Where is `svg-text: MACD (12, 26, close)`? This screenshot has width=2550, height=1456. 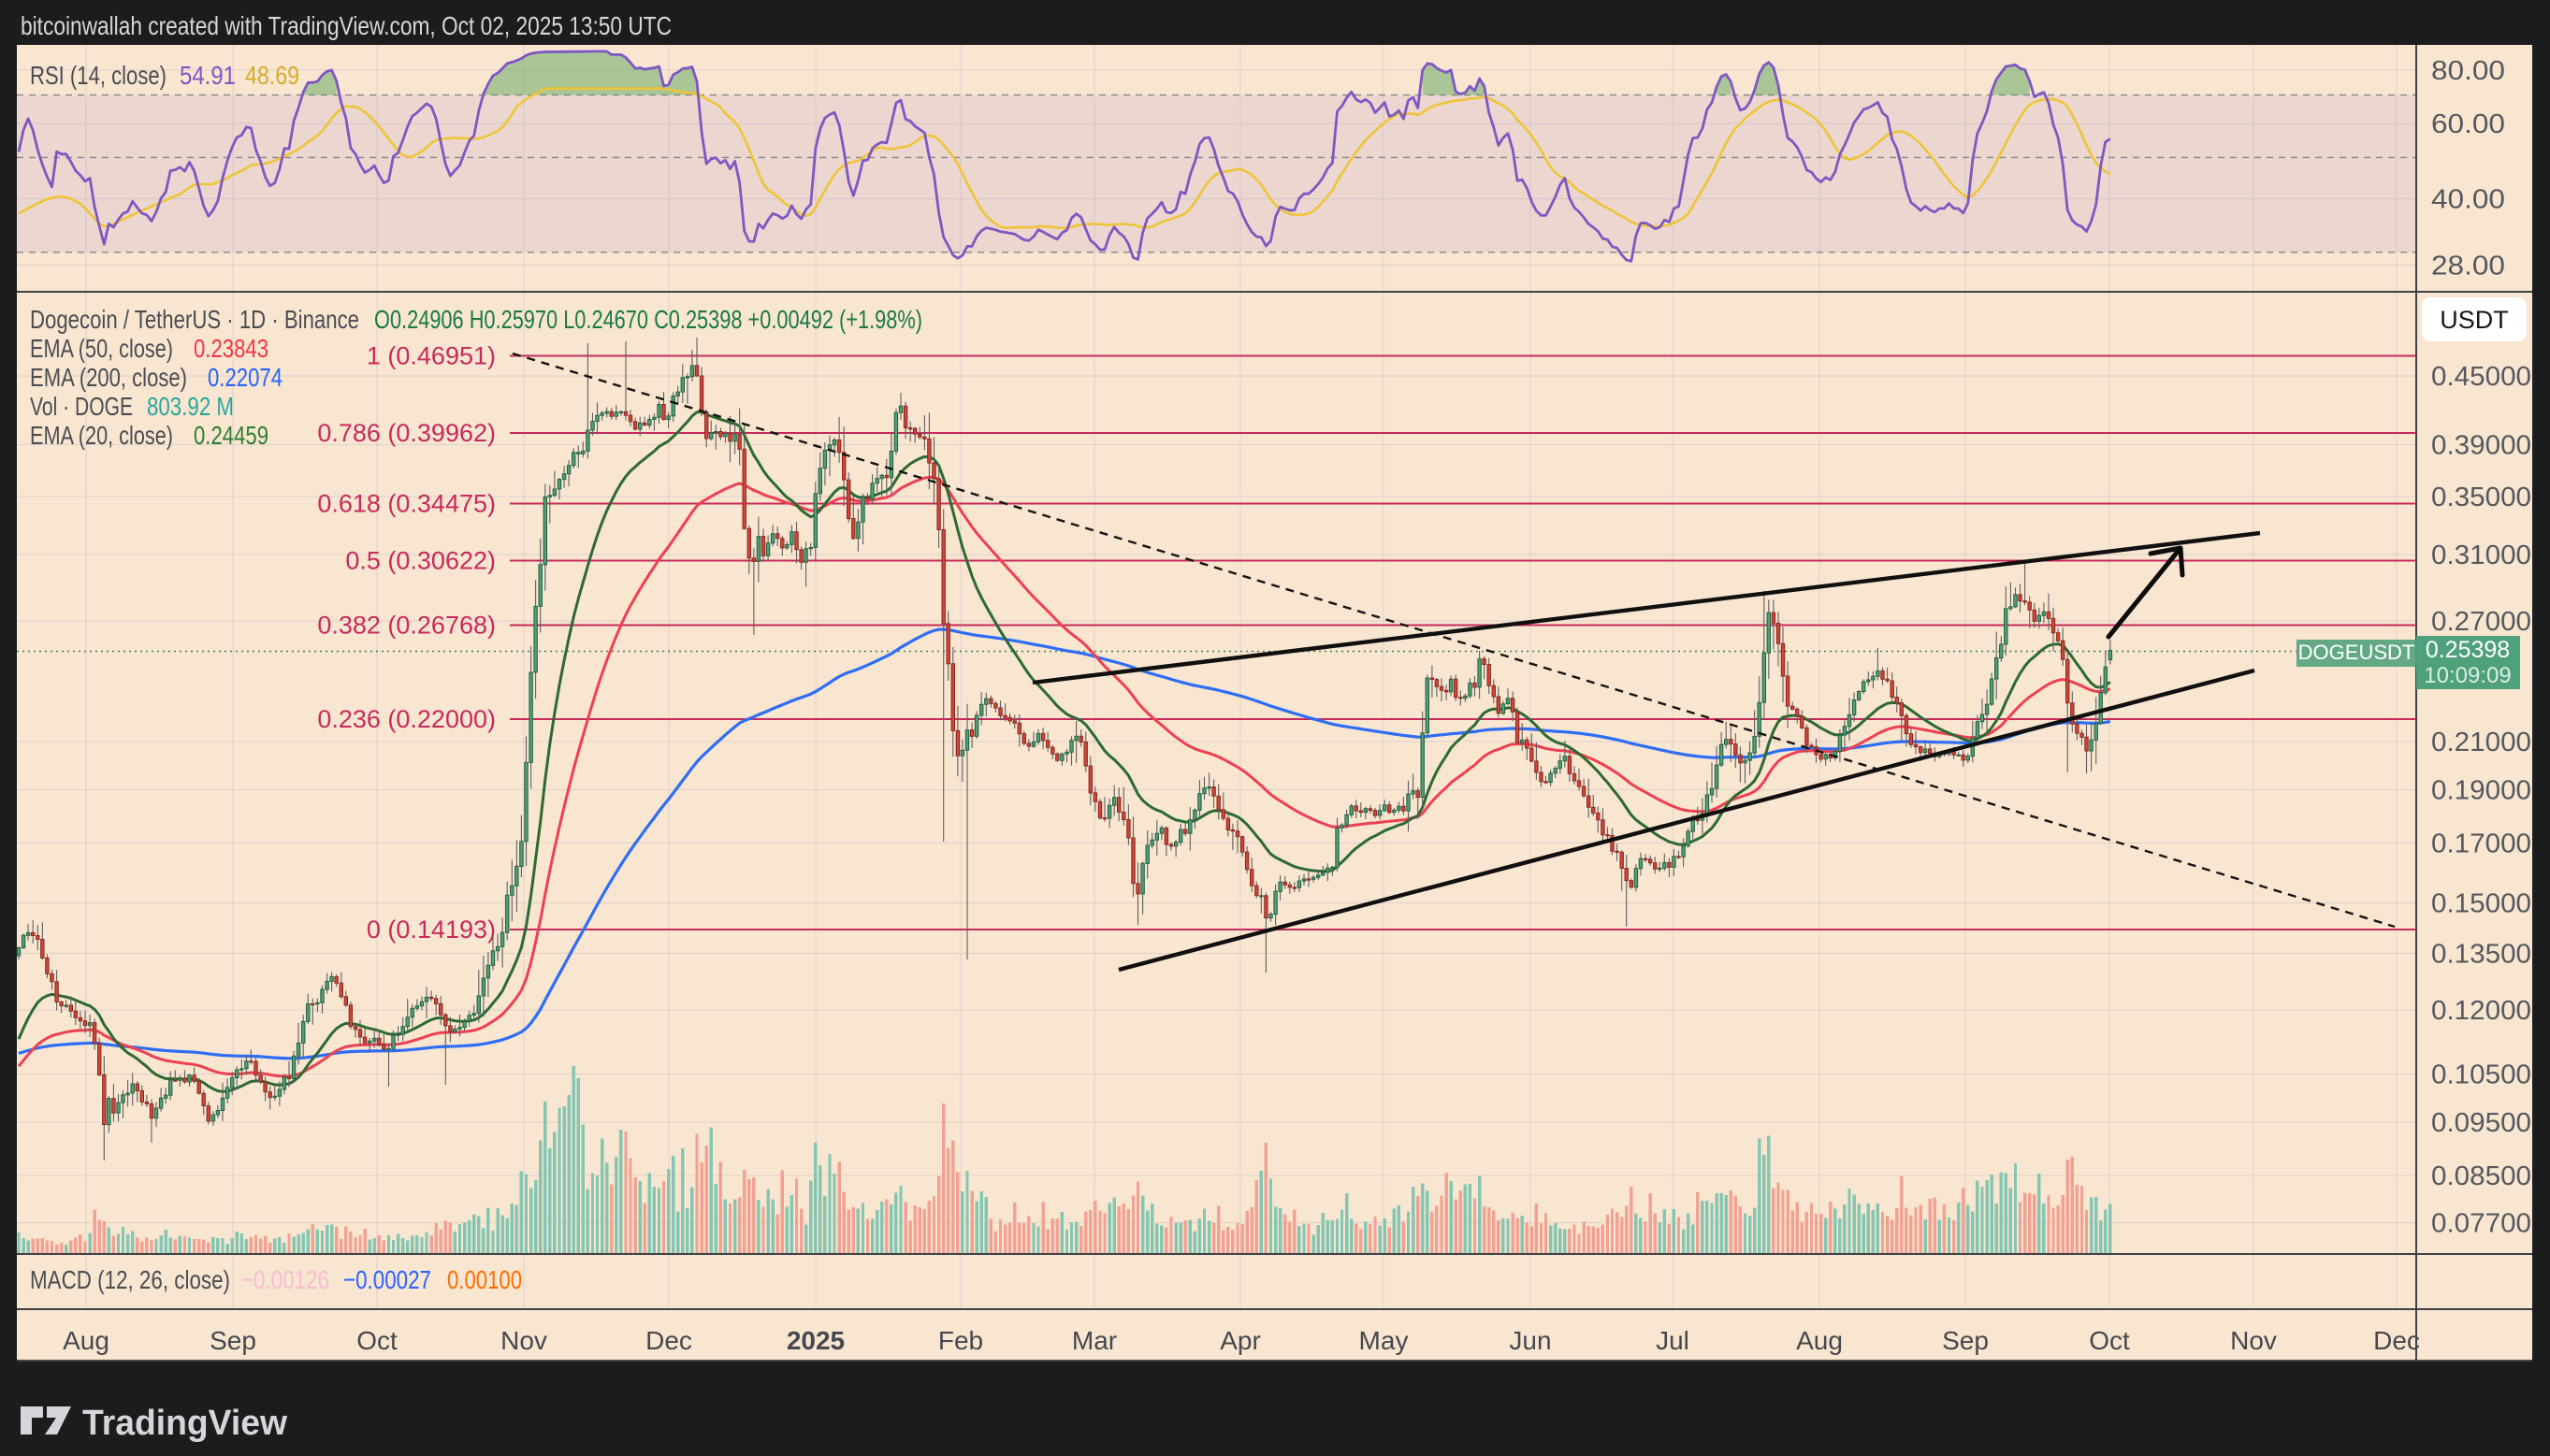 svg-text: MACD (12, 26, close) is located at coordinates (130, 1279).